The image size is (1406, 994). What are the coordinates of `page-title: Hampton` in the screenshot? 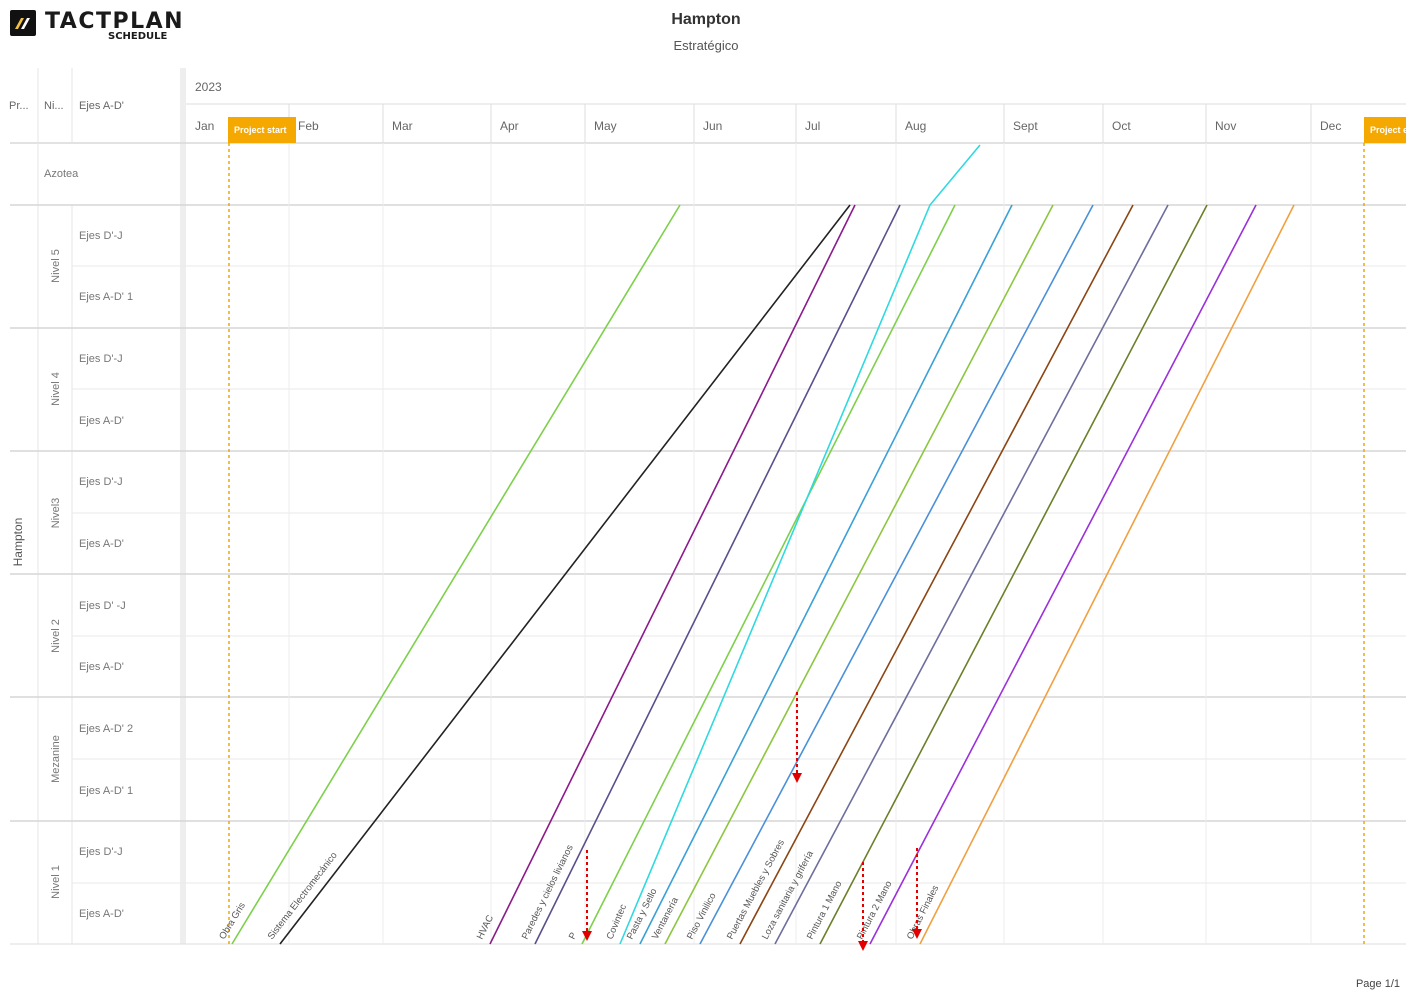 It's located at (706, 19).